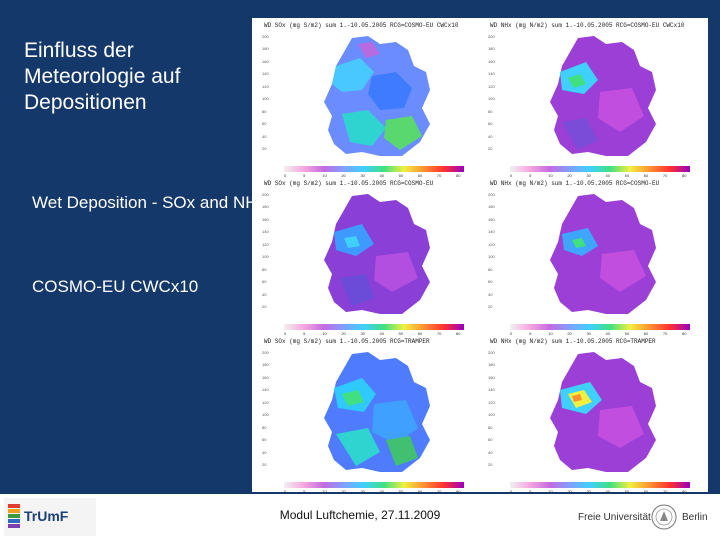 The height and width of the screenshot is (540, 720). What do you see at coordinates (614, 517) in the screenshot?
I see `fu-logo-text-left: Freie Universität` at bounding box center [614, 517].